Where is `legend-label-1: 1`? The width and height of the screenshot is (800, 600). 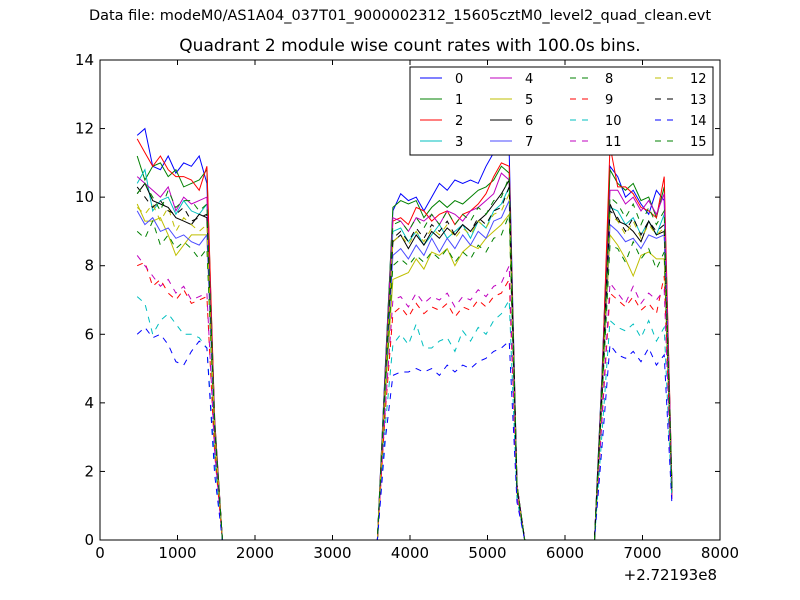 legend-label-1: 1 is located at coordinates (459, 100).